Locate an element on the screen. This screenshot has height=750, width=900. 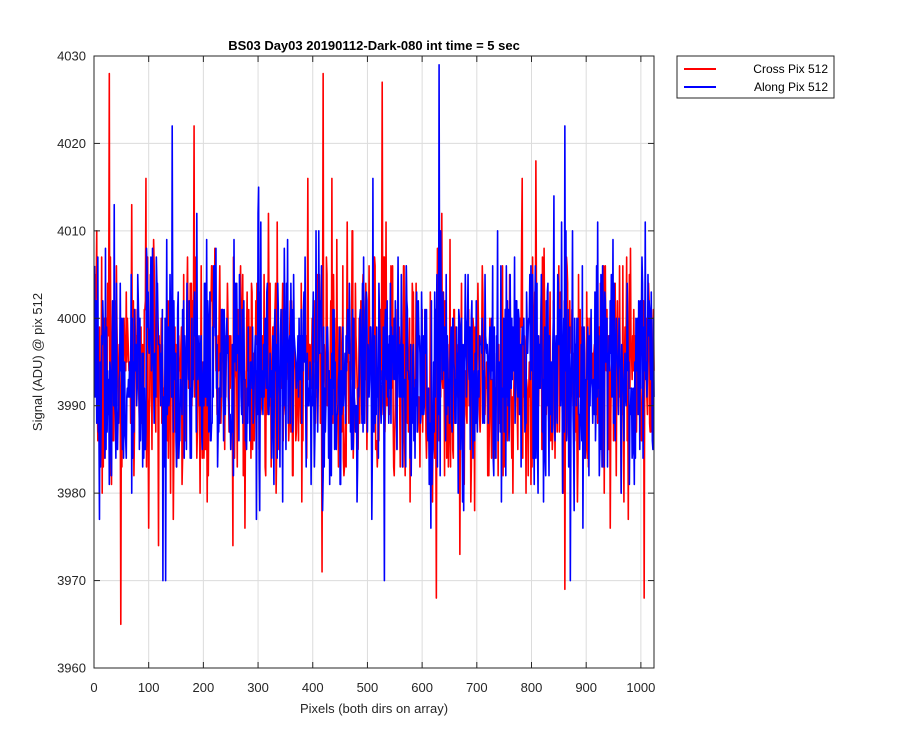
legend: Cross Pix 512 Along Pix 512 is located at coordinates (755, 77).